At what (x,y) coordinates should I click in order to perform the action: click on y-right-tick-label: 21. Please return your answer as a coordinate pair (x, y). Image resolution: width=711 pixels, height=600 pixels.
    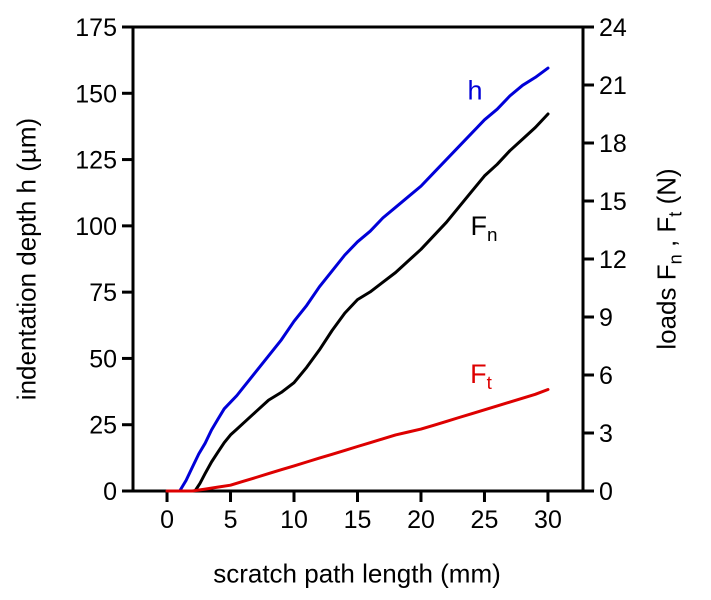
    Looking at the image, I should click on (613, 86).